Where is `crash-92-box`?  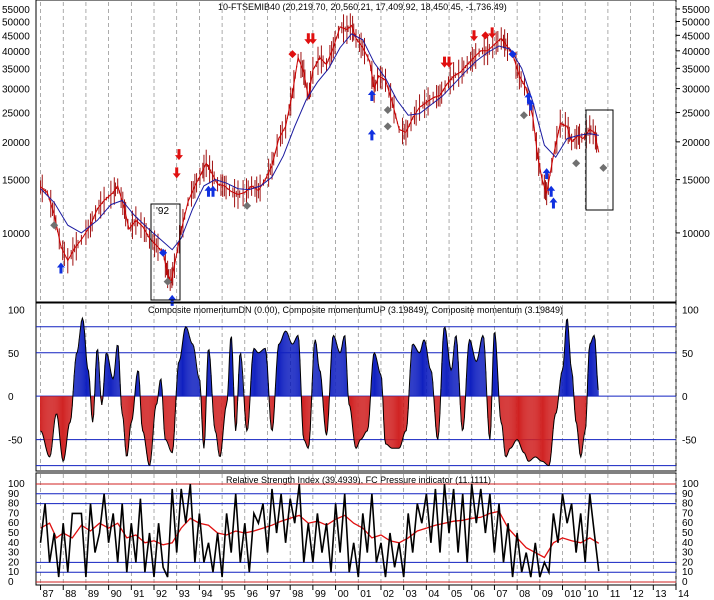
crash-92-box is located at coordinates (165, 252).